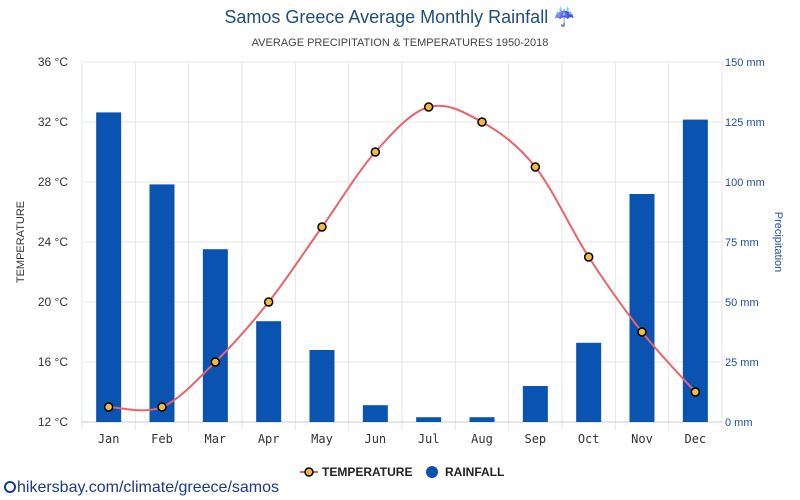  What do you see at coordinates (53, 362) in the screenshot?
I see `y-left-tick-label: 16 °C` at bounding box center [53, 362].